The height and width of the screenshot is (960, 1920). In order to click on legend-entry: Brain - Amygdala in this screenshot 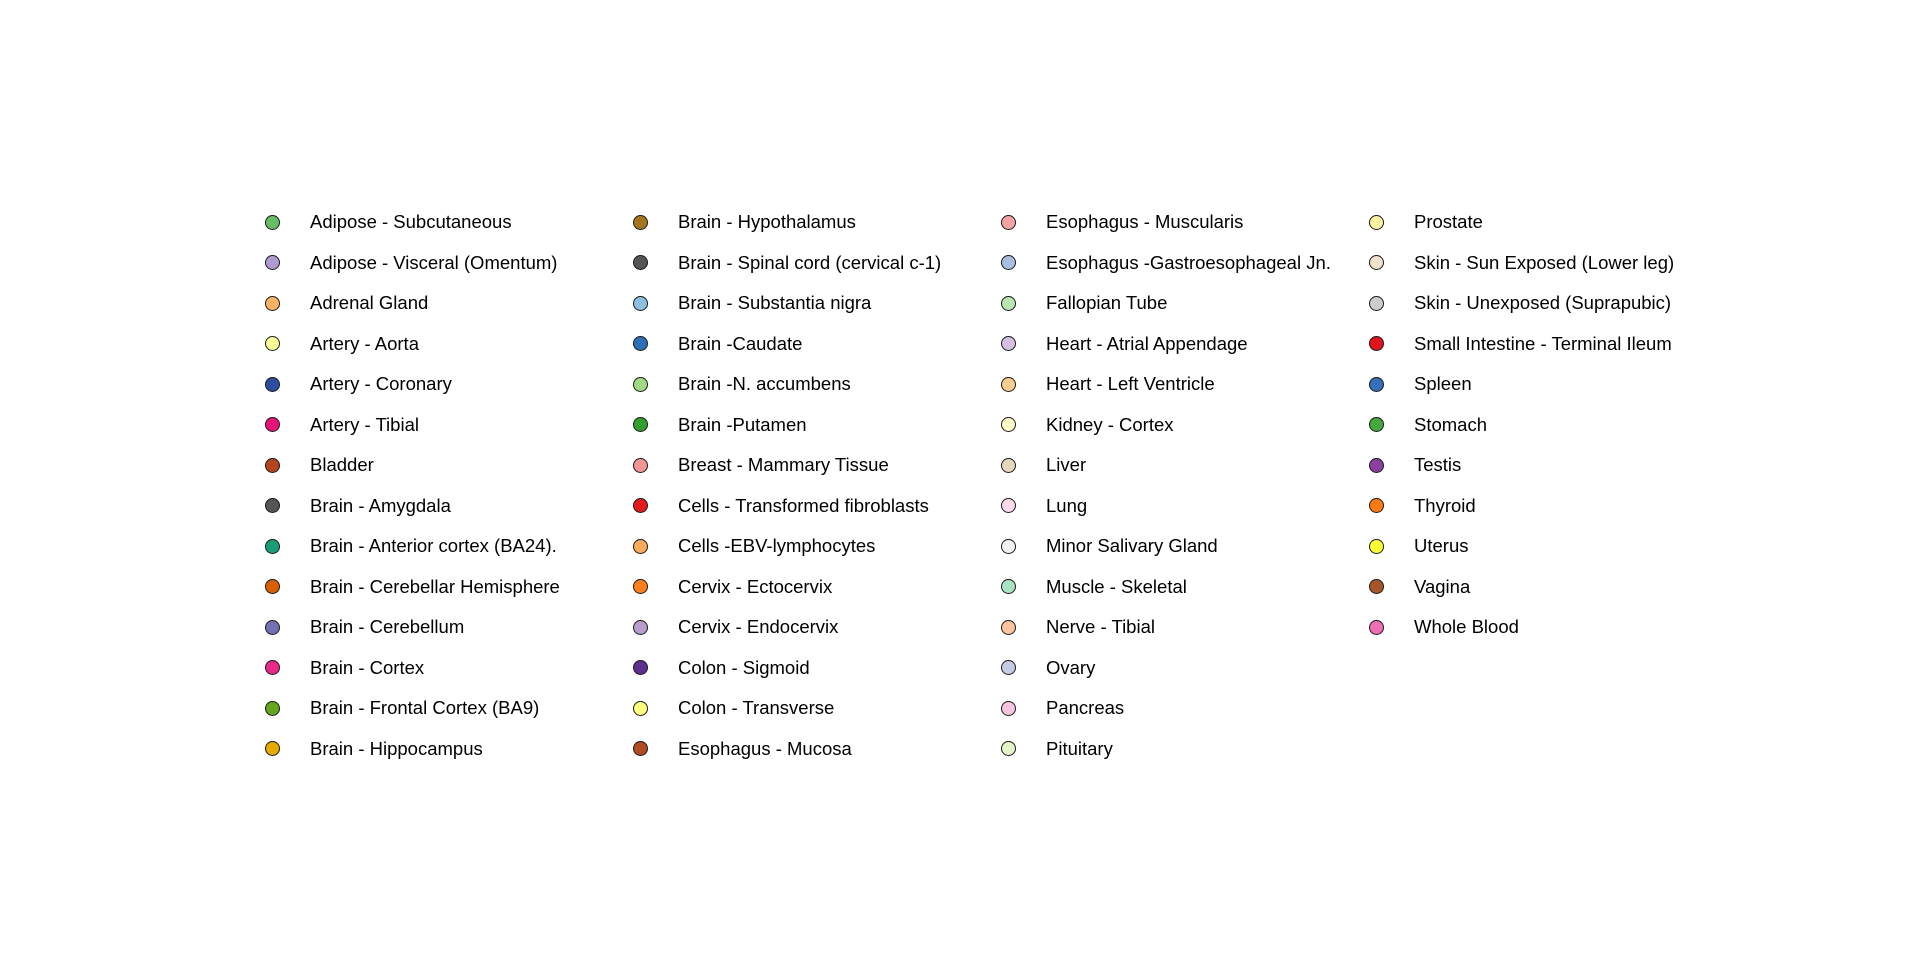, I will do `click(449, 506)`.